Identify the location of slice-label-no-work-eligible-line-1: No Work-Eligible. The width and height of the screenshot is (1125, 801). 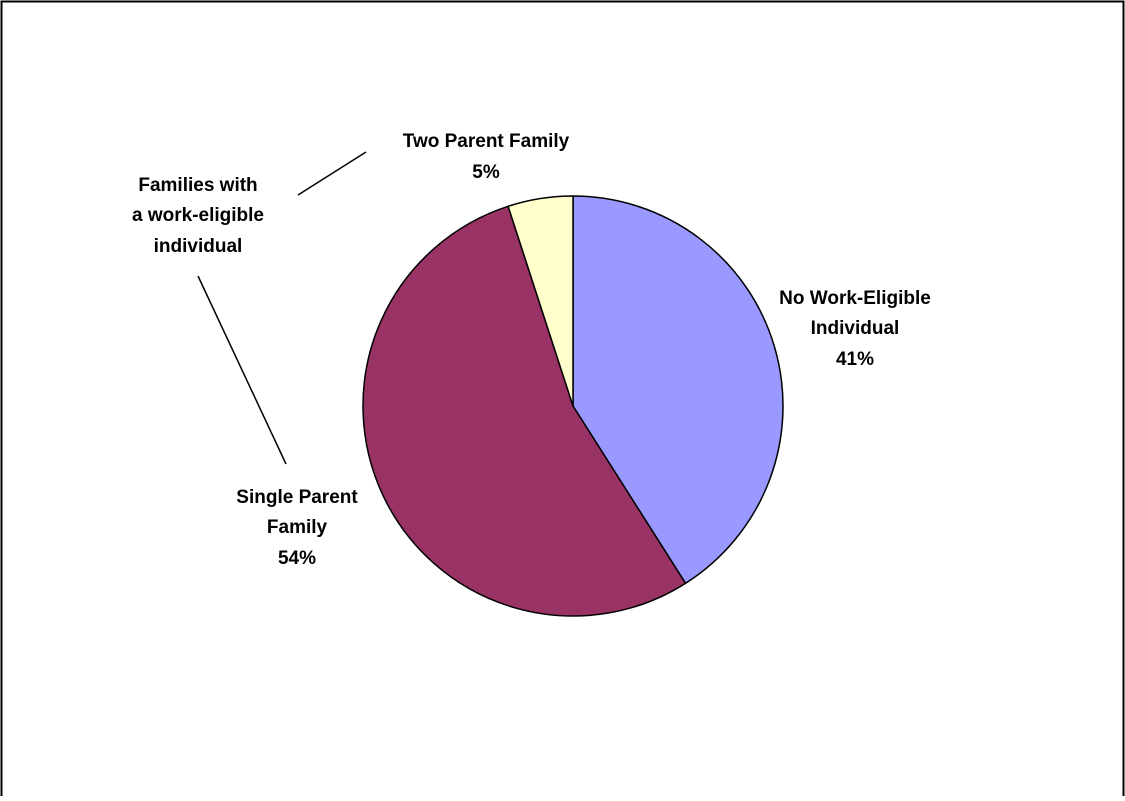
(855, 298).